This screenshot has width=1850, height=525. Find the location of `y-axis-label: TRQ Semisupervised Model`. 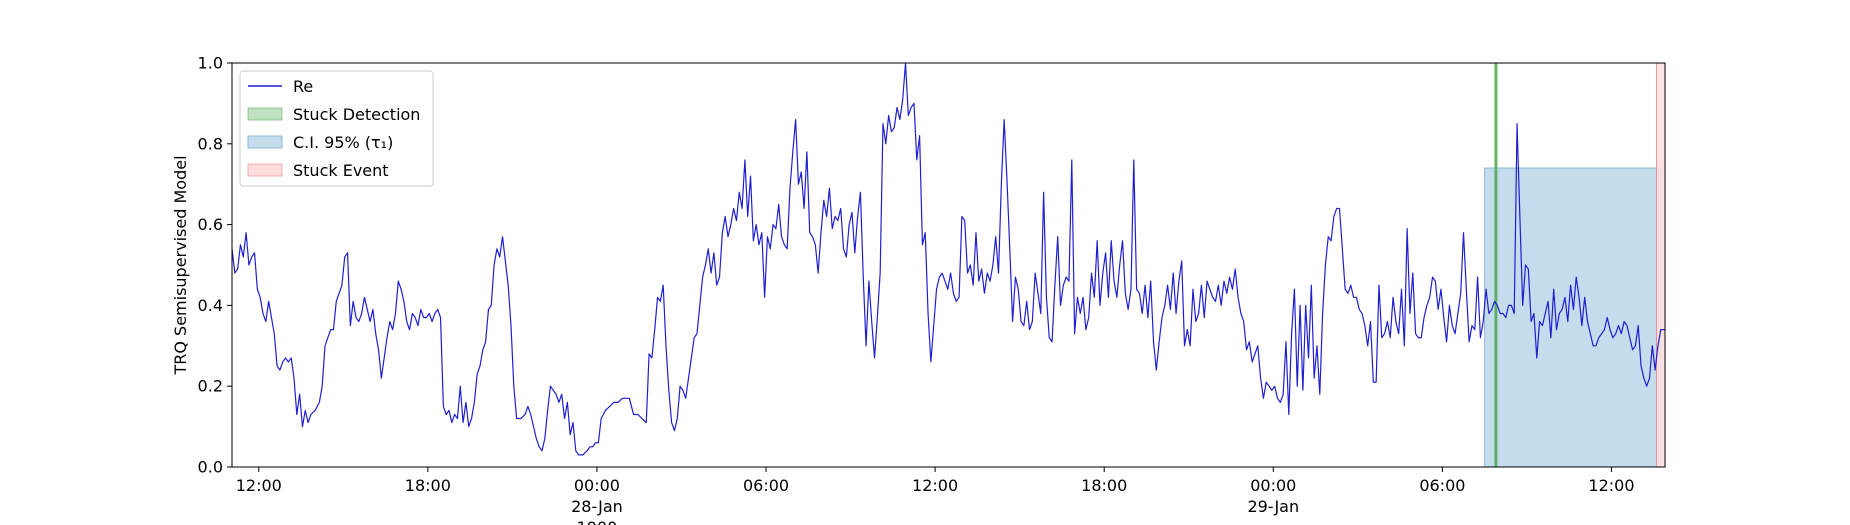

y-axis-label: TRQ Semisupervised Model is located at coordinates (180, 265).